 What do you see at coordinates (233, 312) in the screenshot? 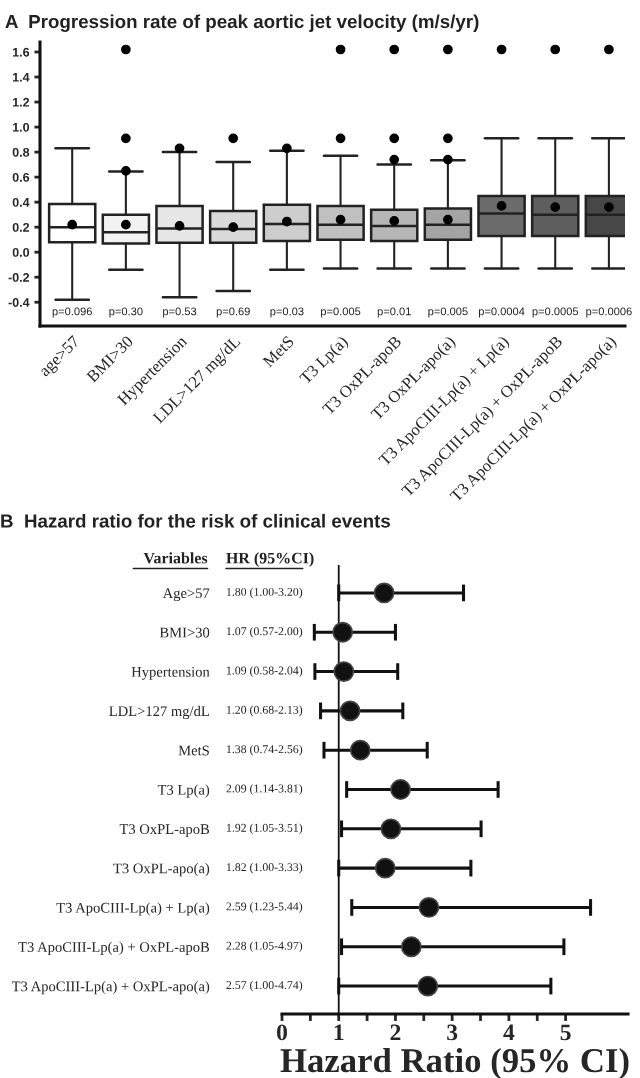
I see `annotation: p=0.69` at bounding box center [233, 312].